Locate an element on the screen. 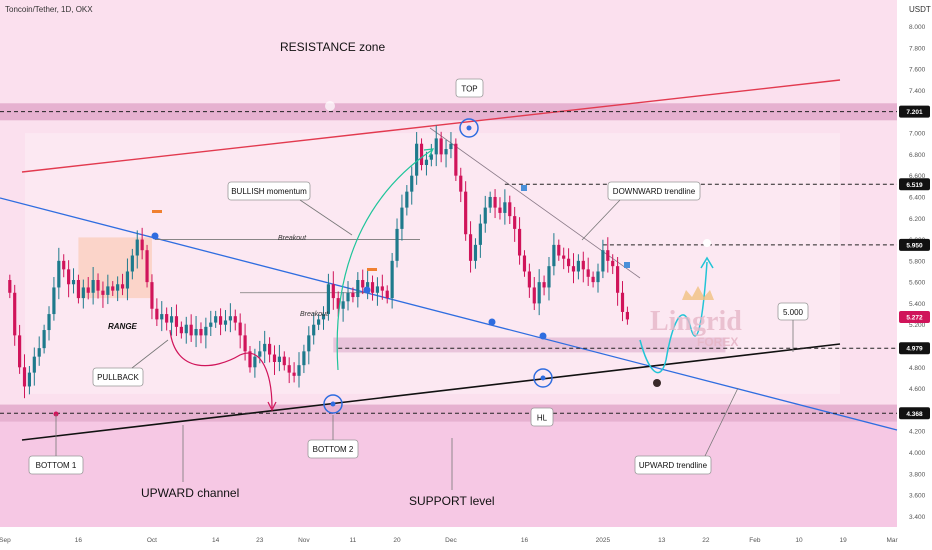 The width and height of the screenshot is (932, 550). price-tick-label: 5.600 is located at coordinates (917, 283).